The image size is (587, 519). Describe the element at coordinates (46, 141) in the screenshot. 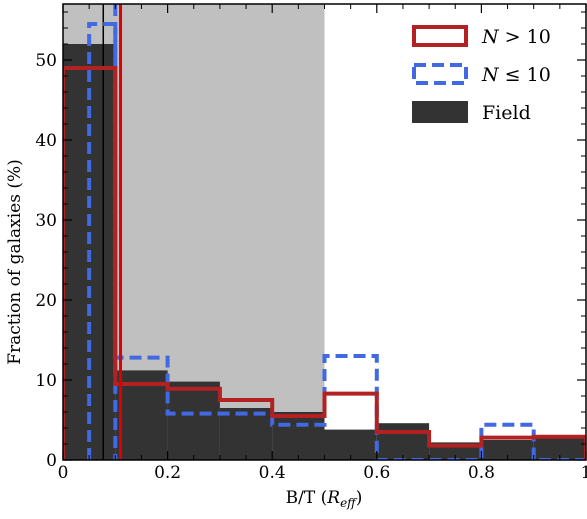

I see `y-tick-label: 40` at that location.